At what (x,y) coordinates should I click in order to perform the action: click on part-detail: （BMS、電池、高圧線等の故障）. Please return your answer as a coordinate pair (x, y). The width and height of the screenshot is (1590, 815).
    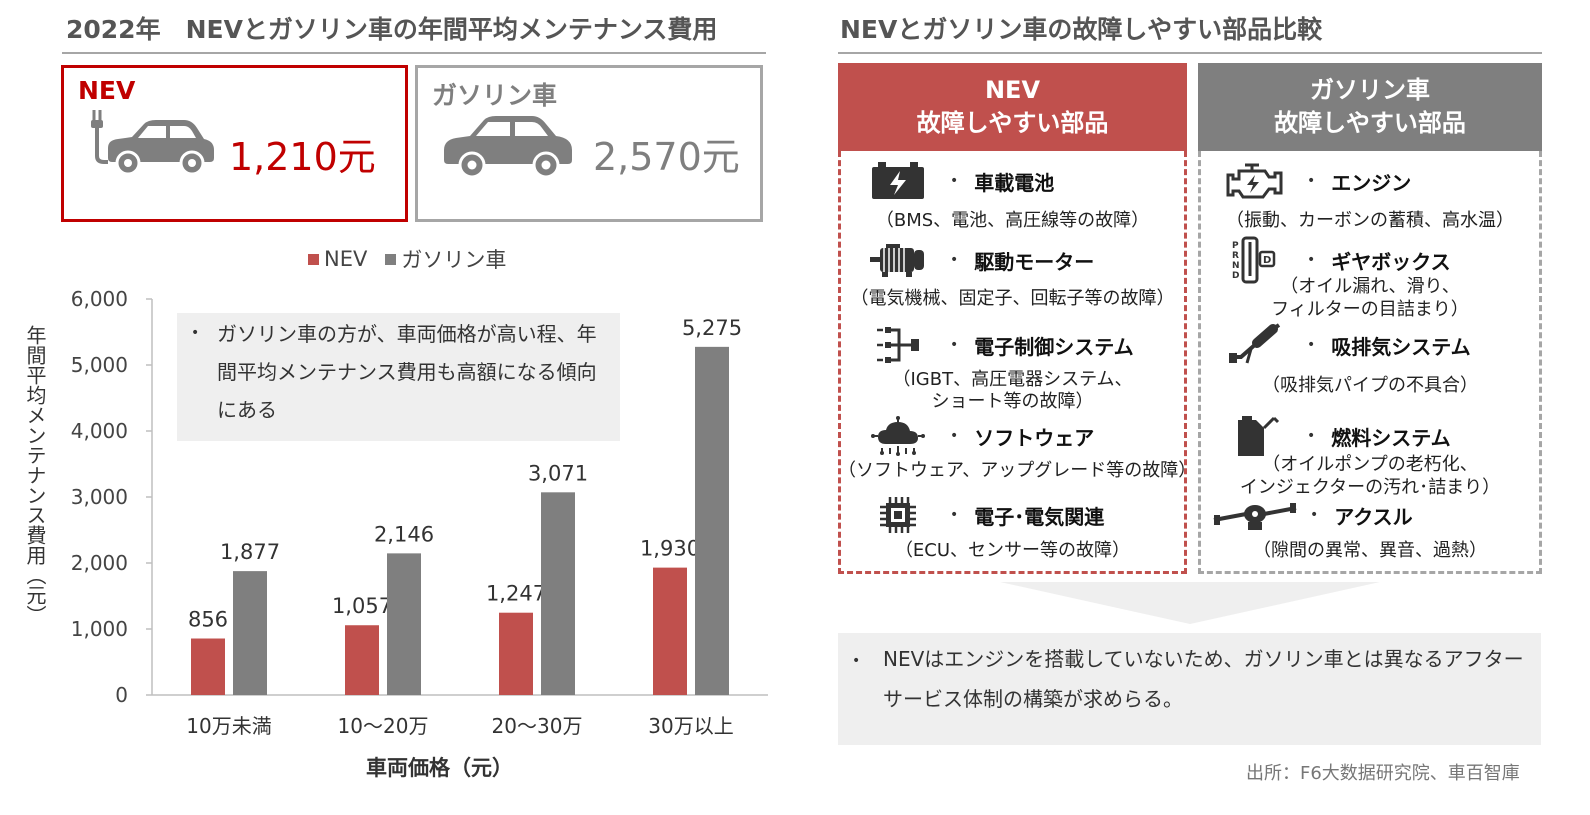
    Looking at the image, I should click on (1012, 220).